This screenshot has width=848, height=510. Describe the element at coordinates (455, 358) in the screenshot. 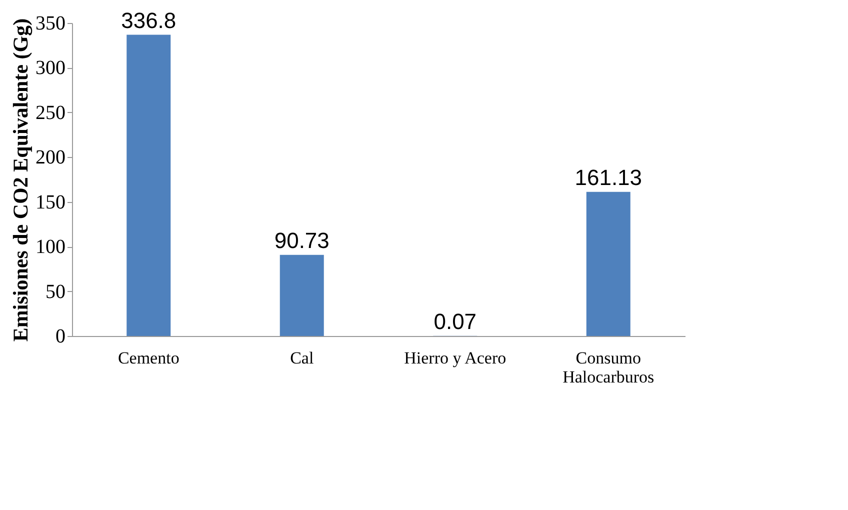

I see `x-tick-label: Hierro y Acero` at that location.